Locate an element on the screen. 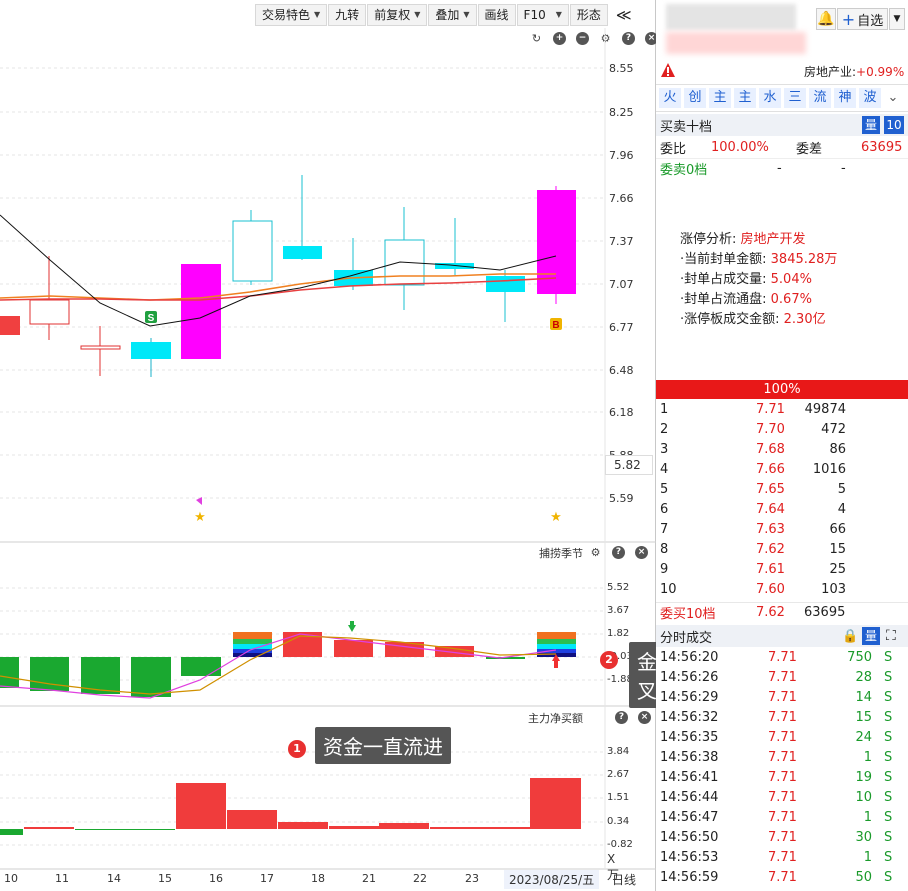 The image size is (908, 891). industry-info: 房地产业:+0.99% is located at coordinates (854, 72).